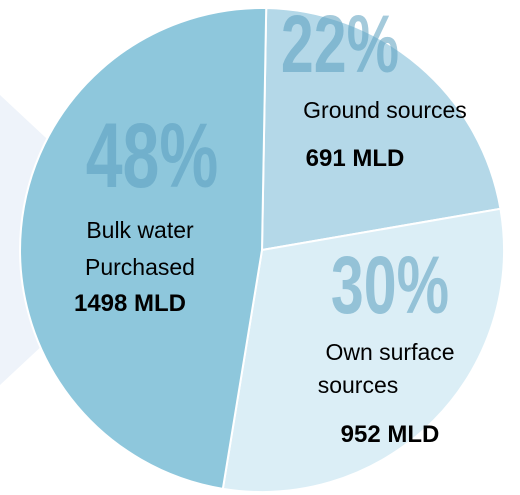 This screenshot has height=495, width=520. I want to click on percent-label-bulk-water-purchased: 48%, so click(152, 154).